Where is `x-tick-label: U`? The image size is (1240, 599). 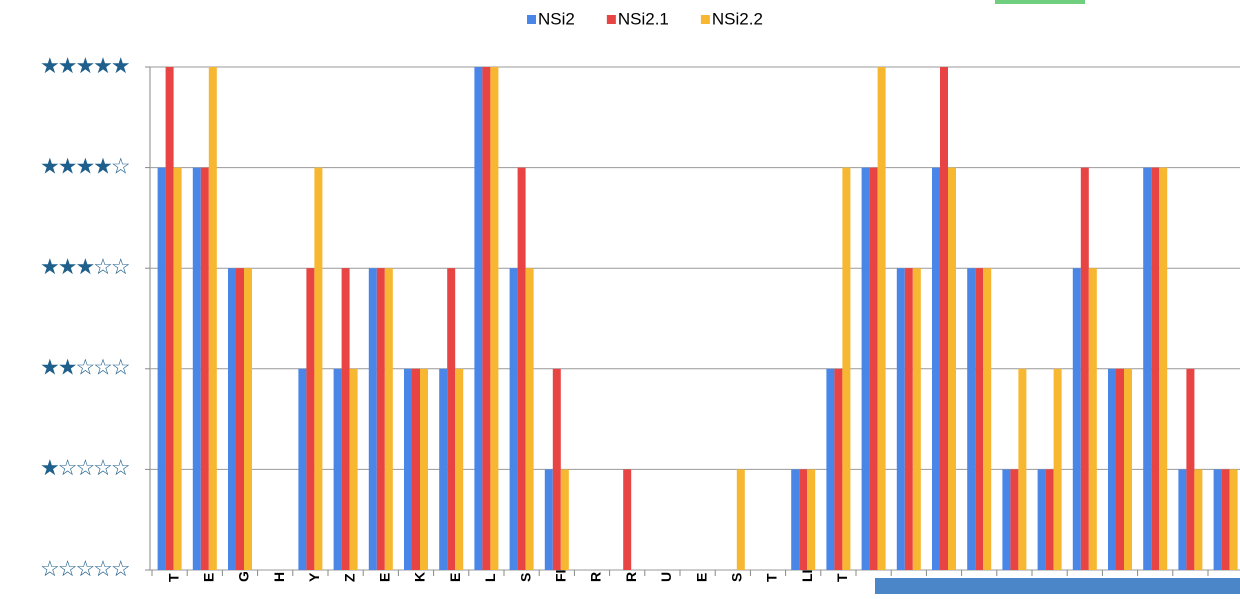 x-tick-label: U is located at coordinates (666, 577).